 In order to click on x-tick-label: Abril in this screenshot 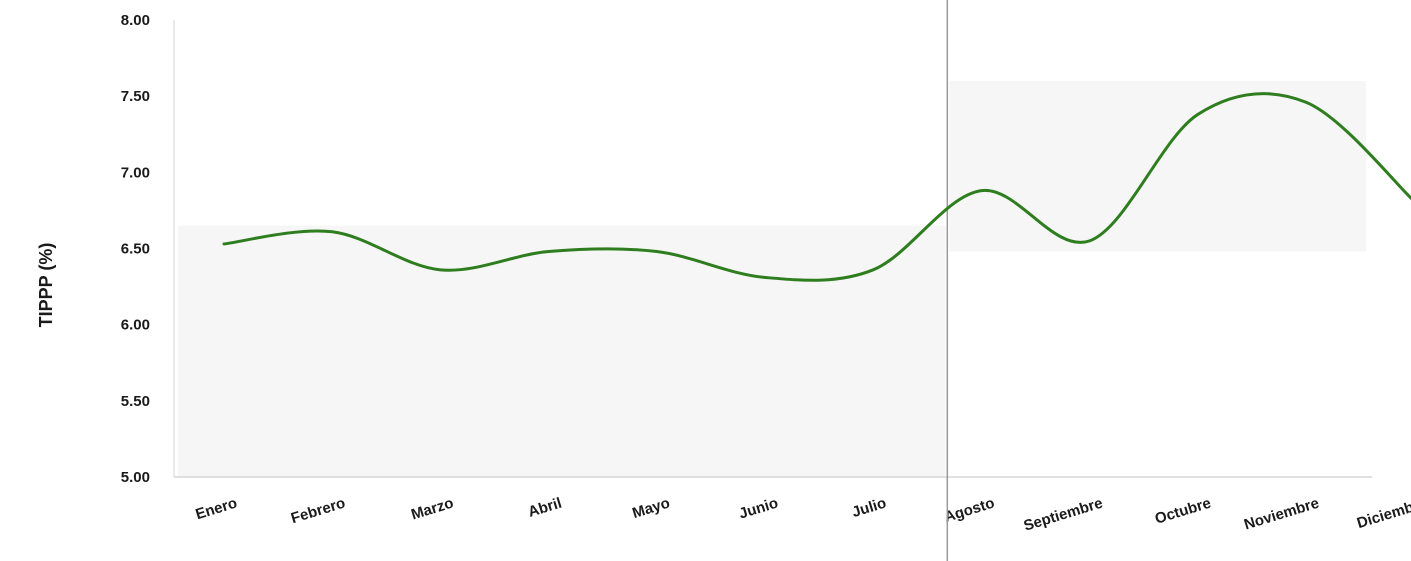, I will do `click(545, 508)`.